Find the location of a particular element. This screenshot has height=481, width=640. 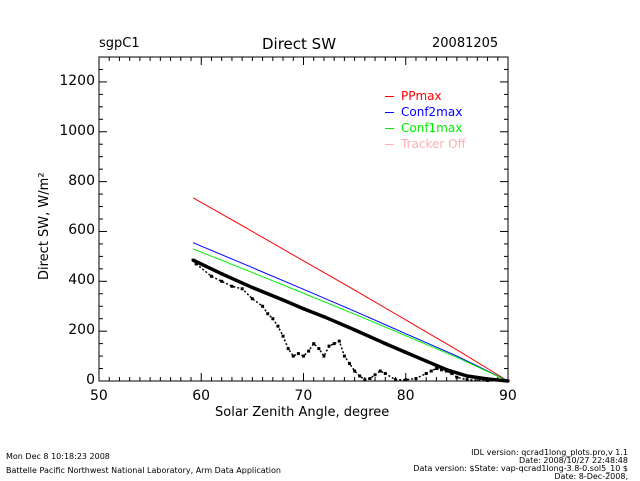

legend-item: Tracker Off is located at coordinates (425, 144).